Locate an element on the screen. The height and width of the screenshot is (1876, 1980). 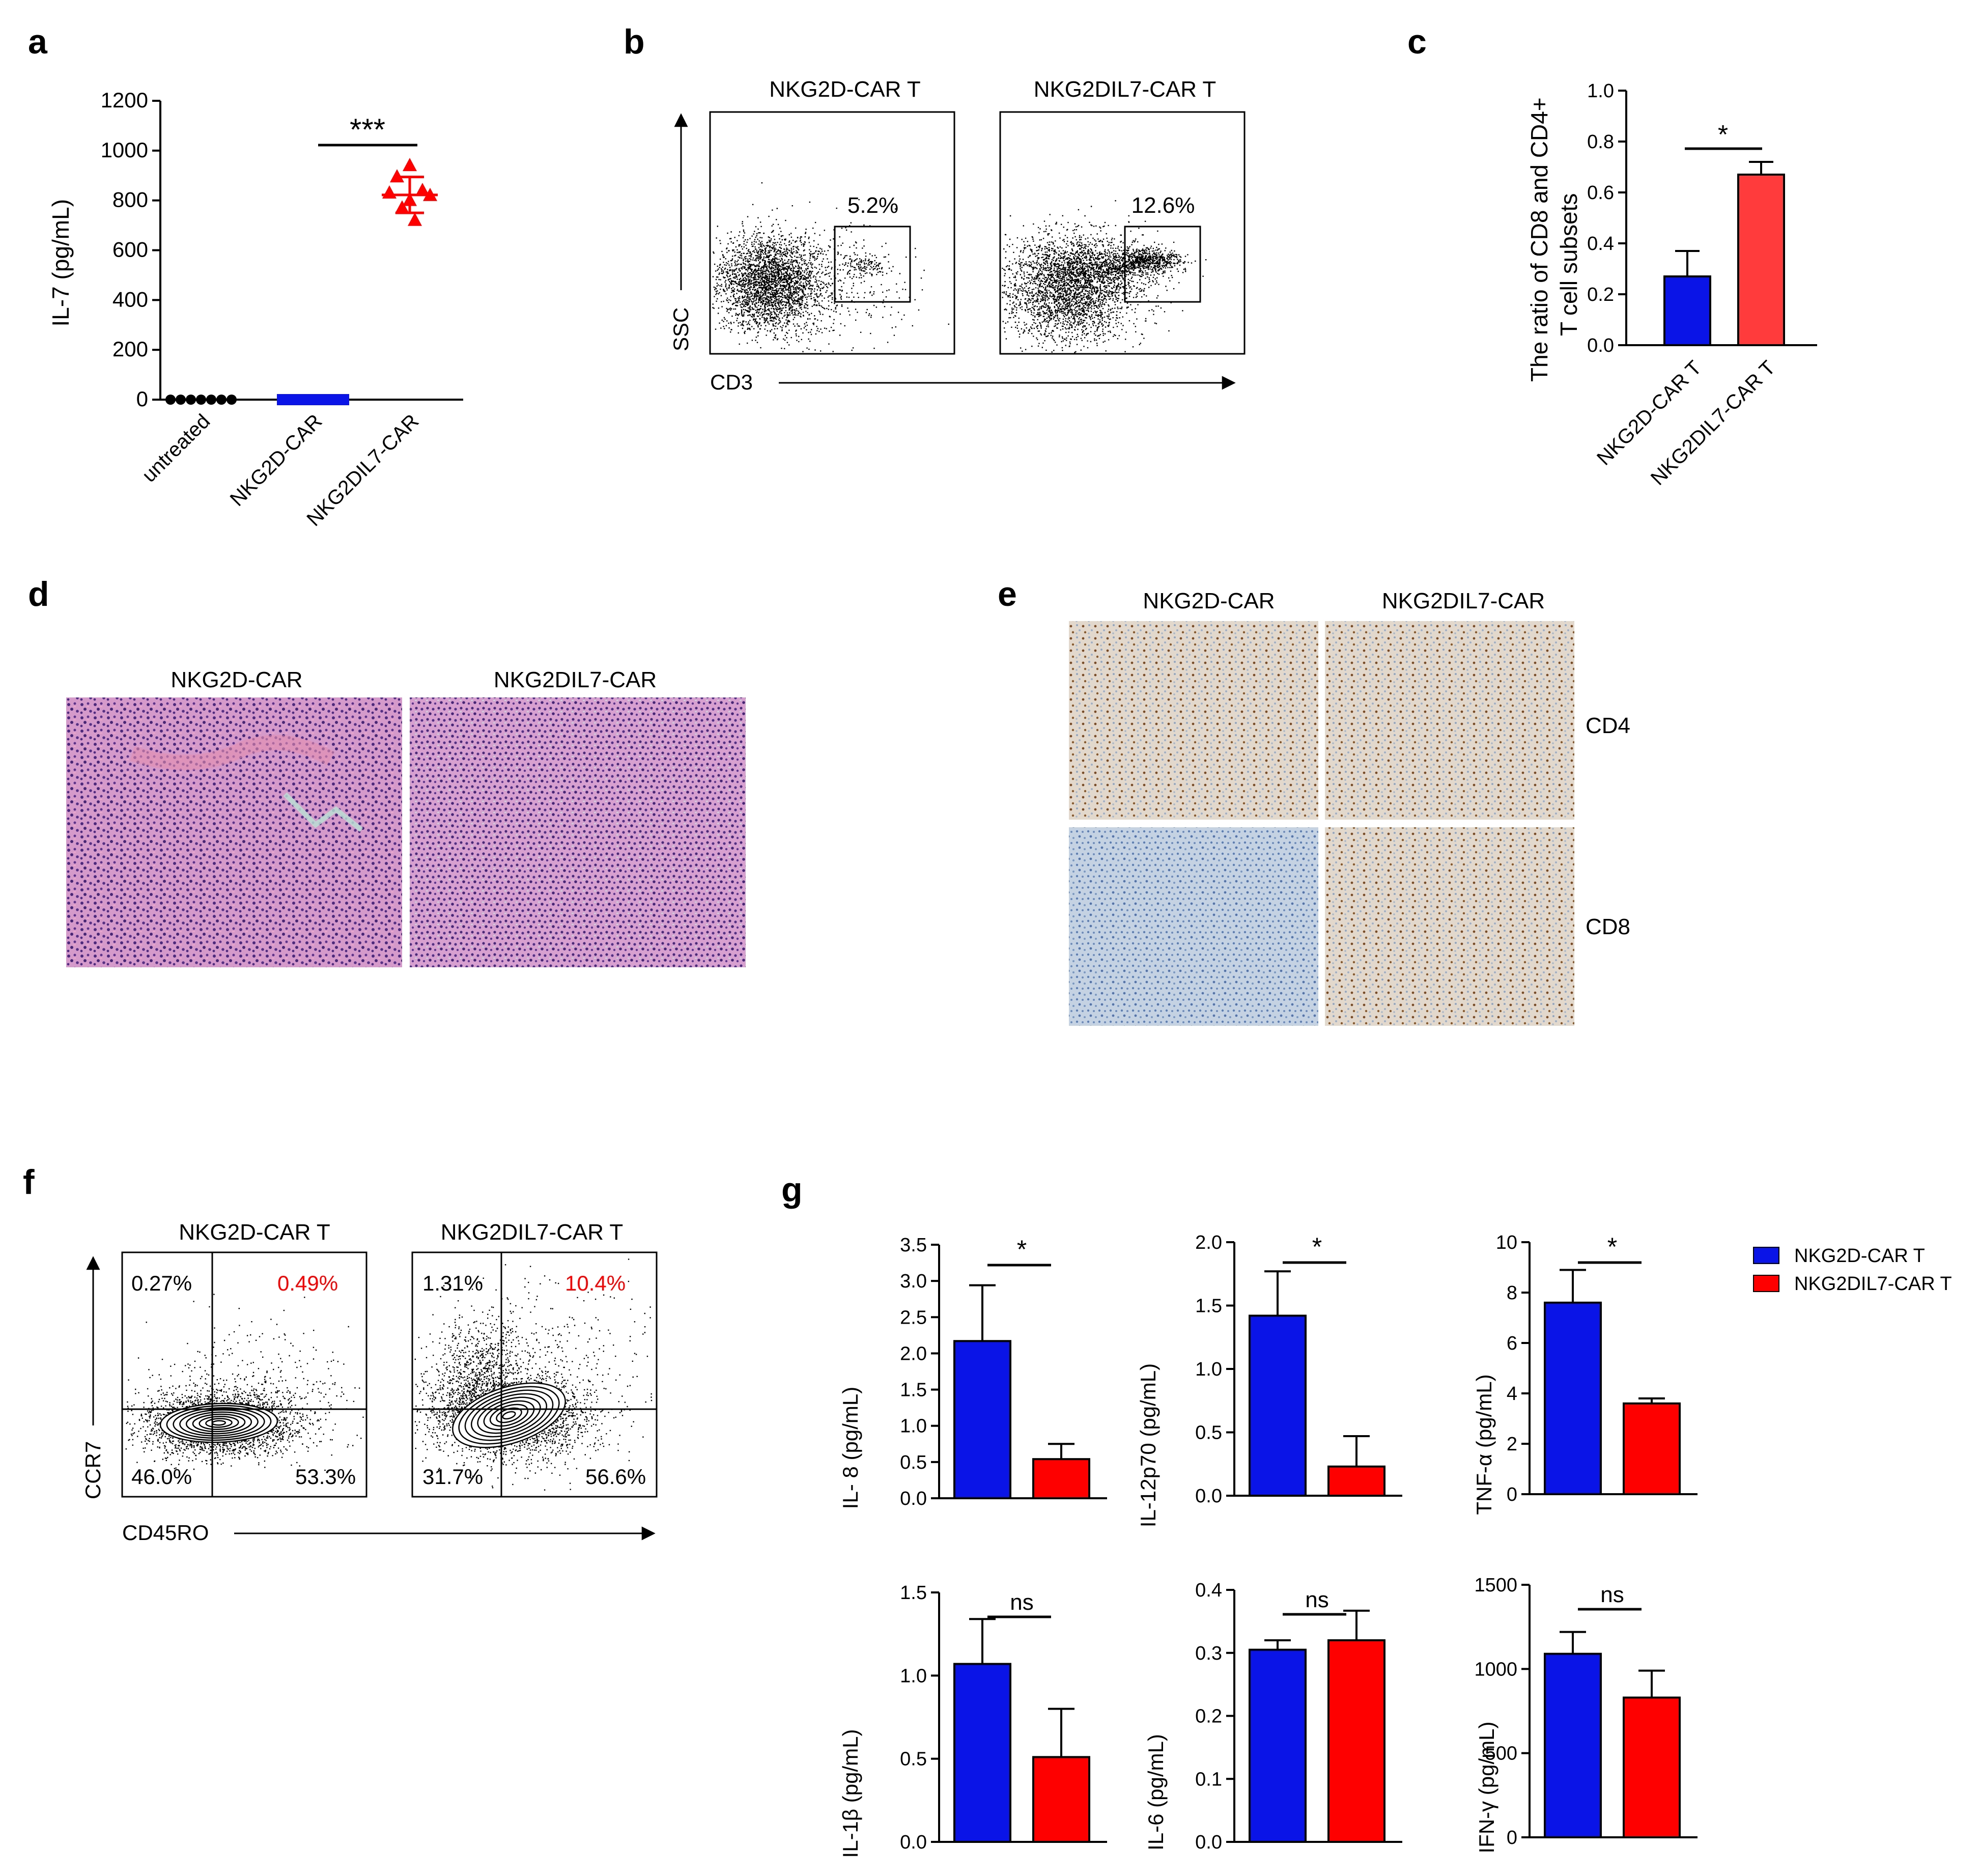
g_ifn-bar is located at coordinates (1652, 1767).